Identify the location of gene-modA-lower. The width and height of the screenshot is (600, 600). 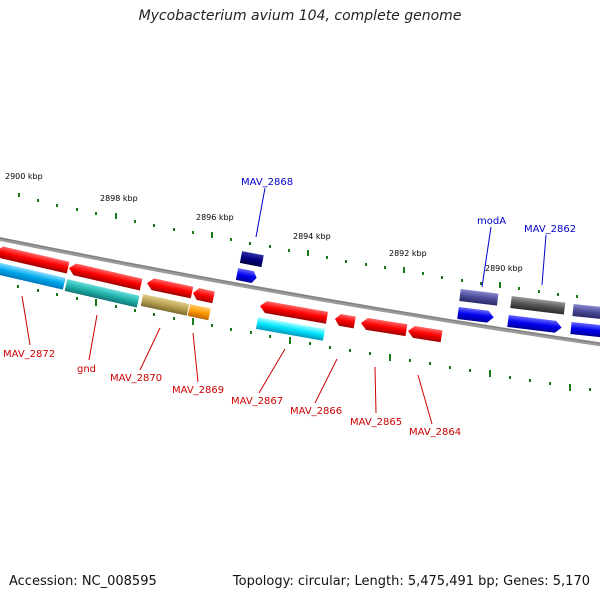
(475, 315).